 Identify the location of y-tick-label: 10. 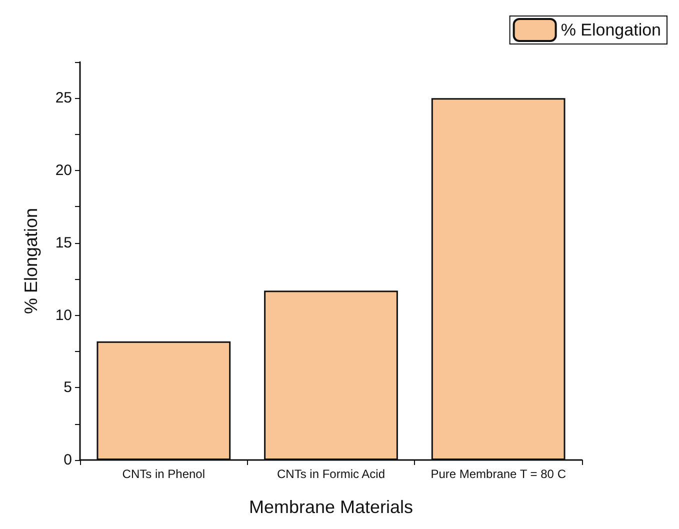
(63, 315).